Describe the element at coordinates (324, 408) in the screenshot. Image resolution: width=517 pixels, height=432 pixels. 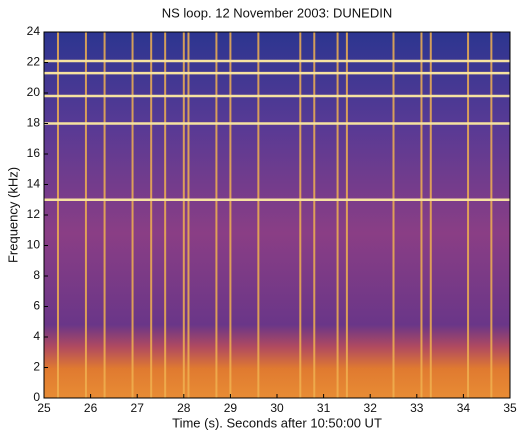
I see `x-tick-label: 31` at that location.